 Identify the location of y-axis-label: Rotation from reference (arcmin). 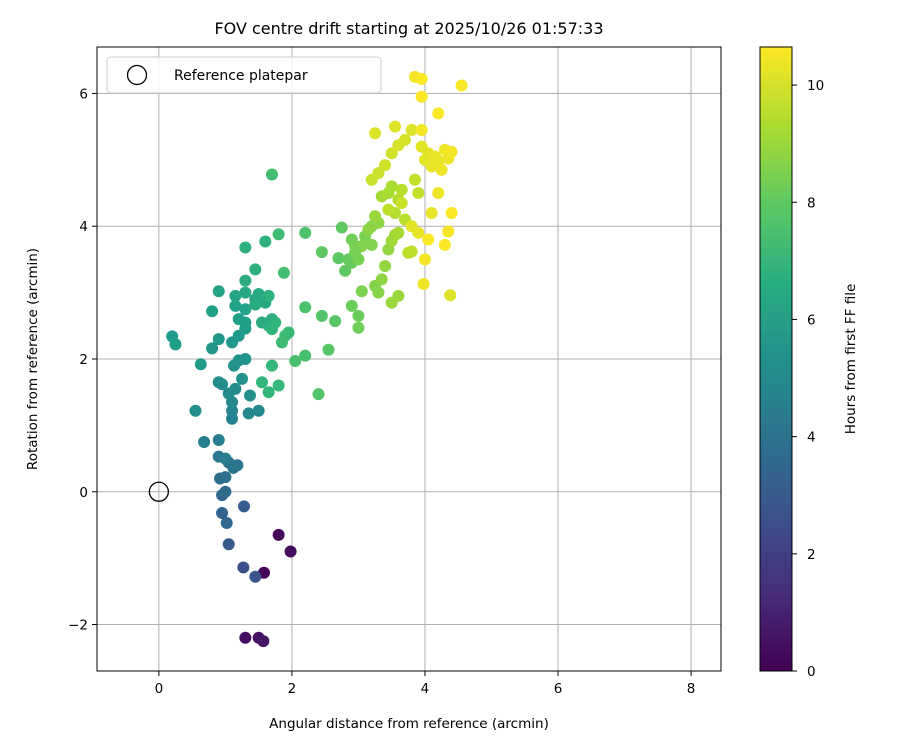
(33, 359).